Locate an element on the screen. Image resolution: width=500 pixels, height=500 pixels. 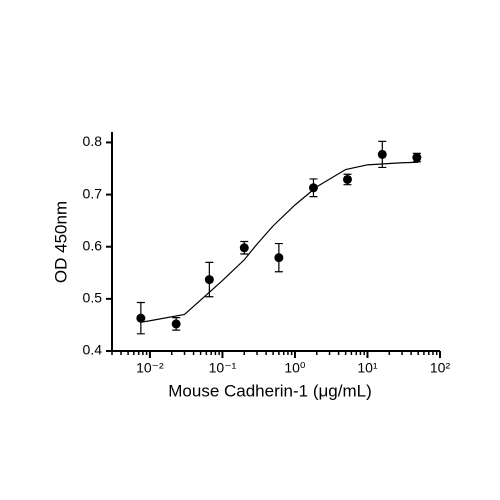
x-tick-label: 10⁻¹ is located at coordinates (223, 368).